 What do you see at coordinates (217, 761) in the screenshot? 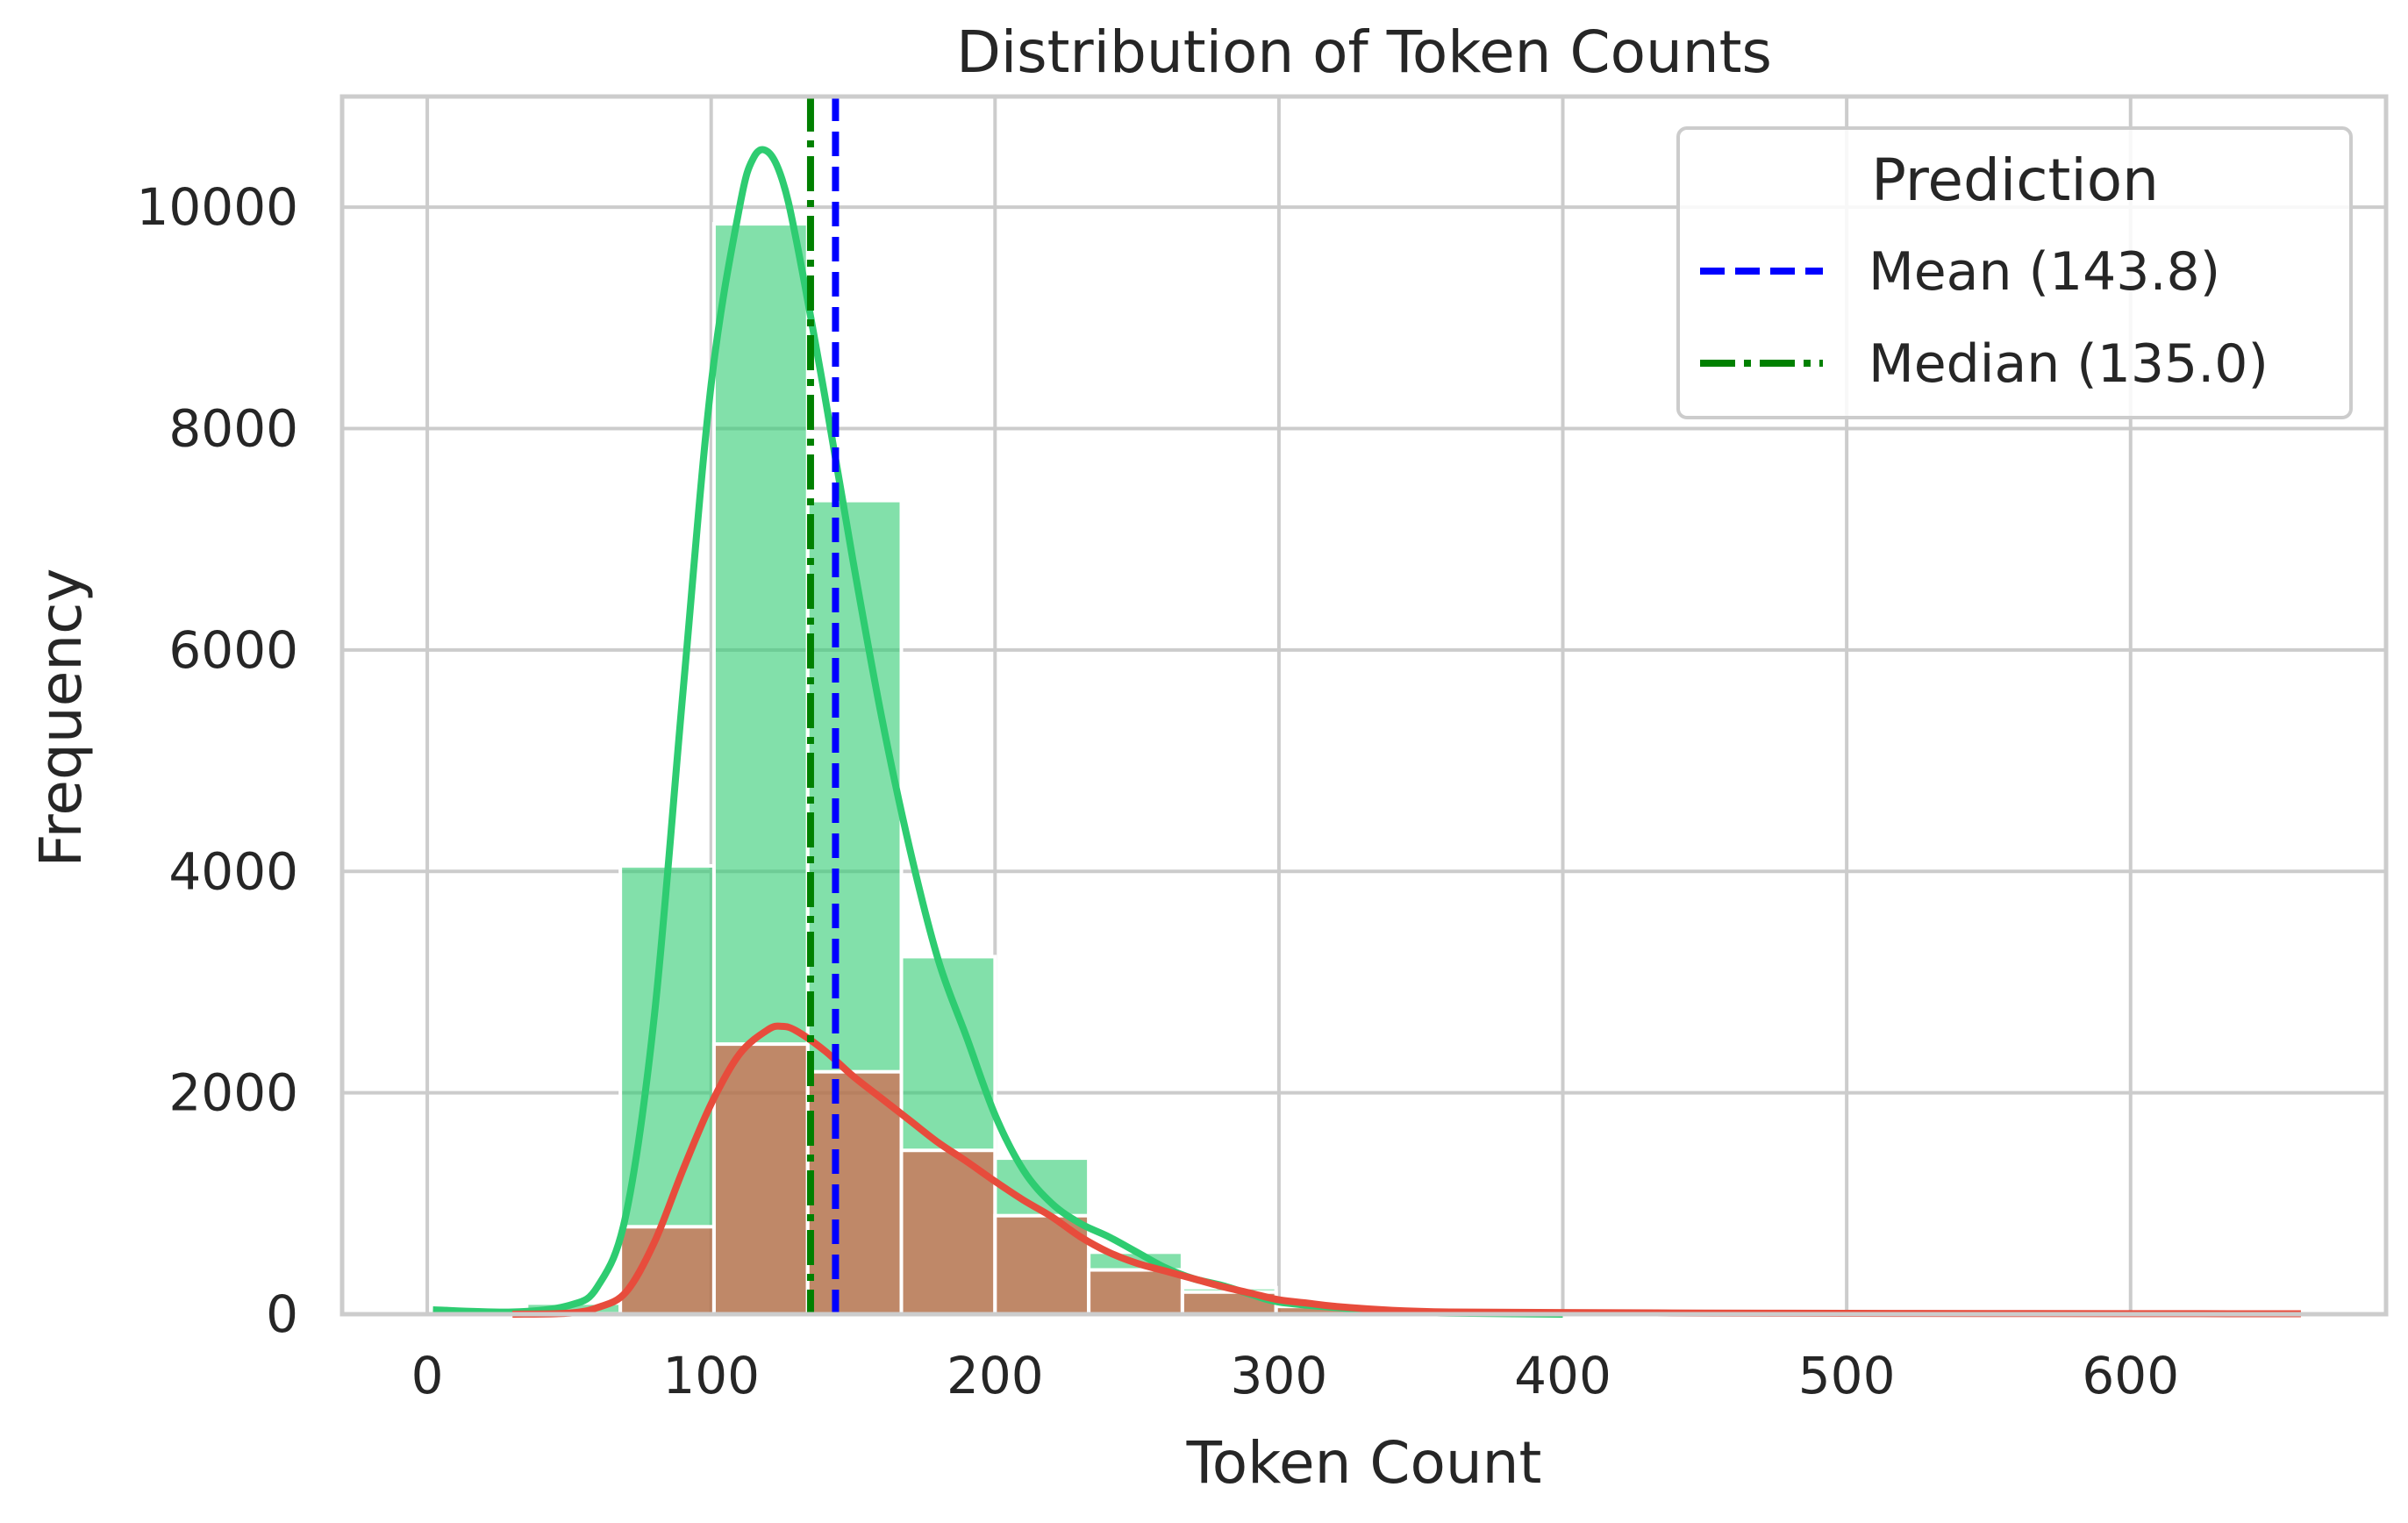
I see `y-tick-labels: 0 2000 4000 6000 8000 10000` at bounding box center [217, 761].